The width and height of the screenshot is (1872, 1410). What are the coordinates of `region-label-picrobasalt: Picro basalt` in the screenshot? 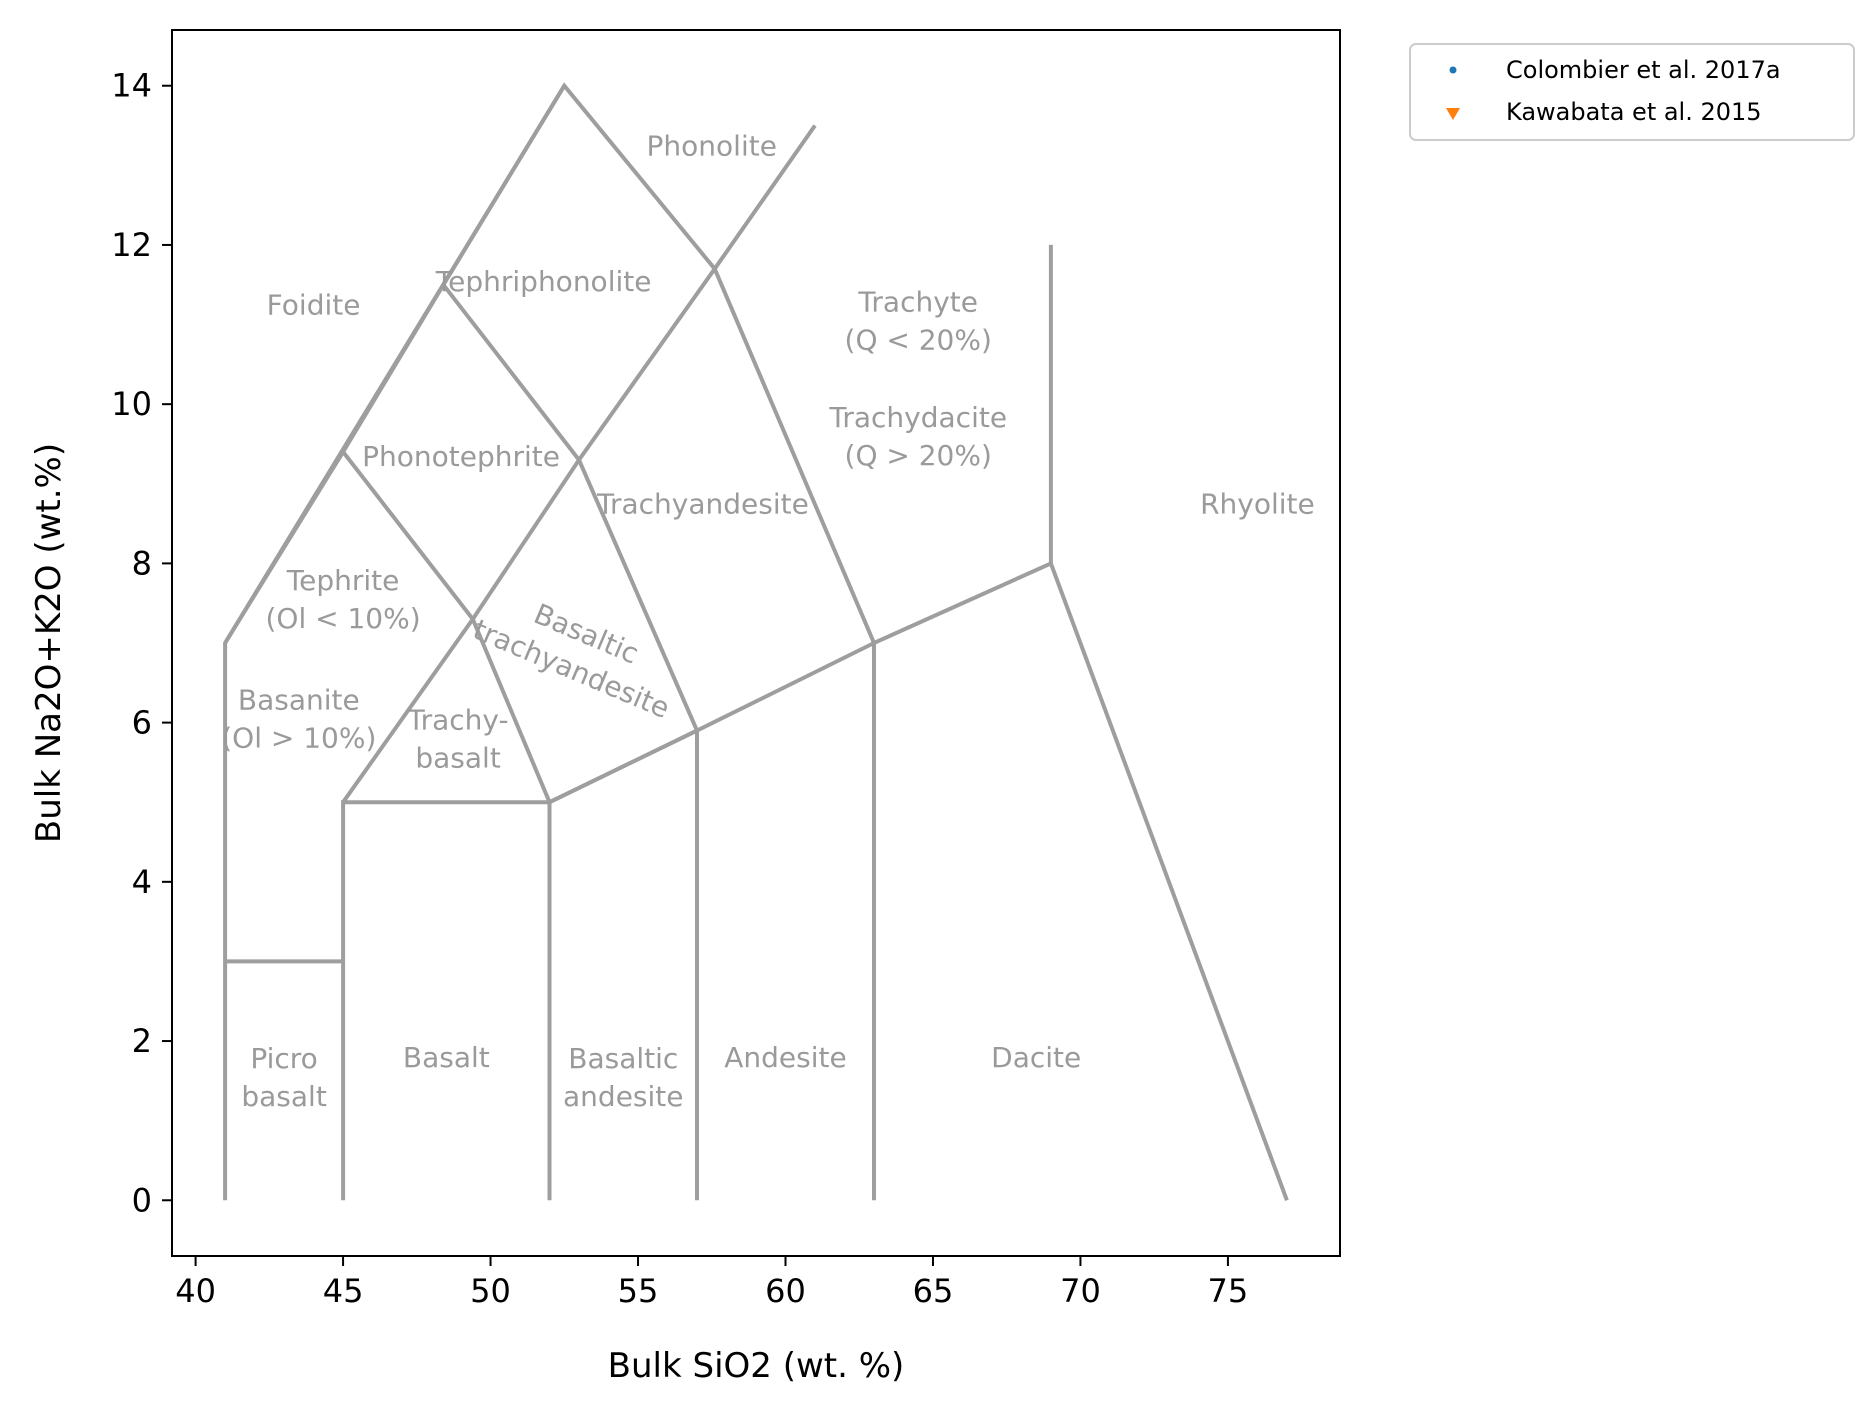 It's located at (283, 1077).